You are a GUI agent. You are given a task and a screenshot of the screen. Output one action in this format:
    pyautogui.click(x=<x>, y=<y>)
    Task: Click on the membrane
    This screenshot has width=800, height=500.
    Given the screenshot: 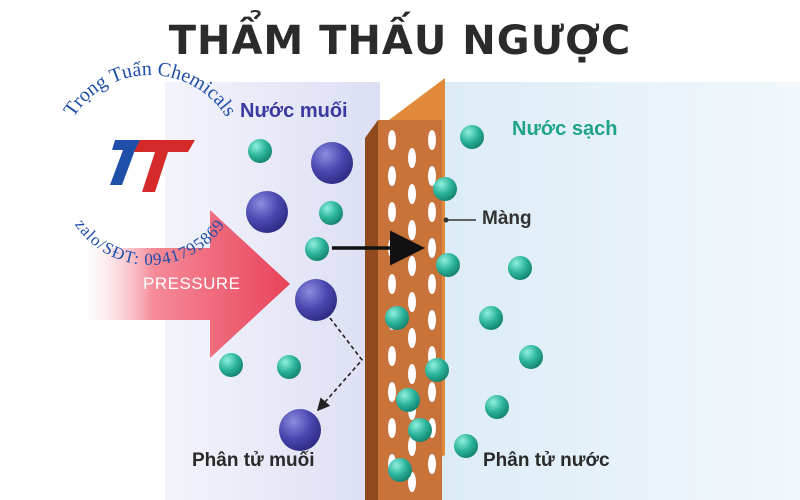 What is the action you would take?
    pyautogui.click(x=405, y=289)
    